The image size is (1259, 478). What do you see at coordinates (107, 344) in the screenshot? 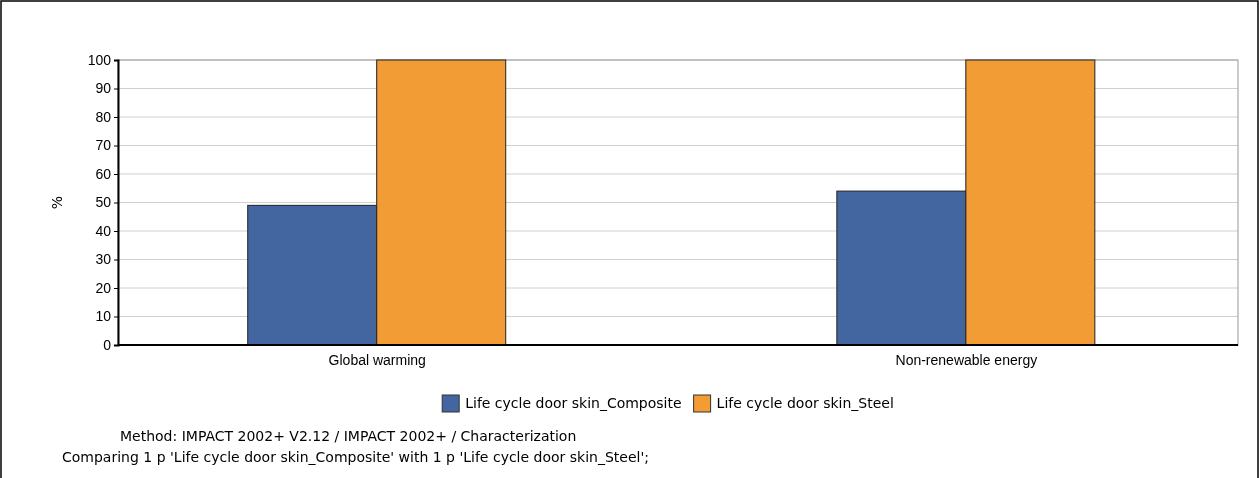
I see `y-tick-label: 0` at bounding box center [107, 344].